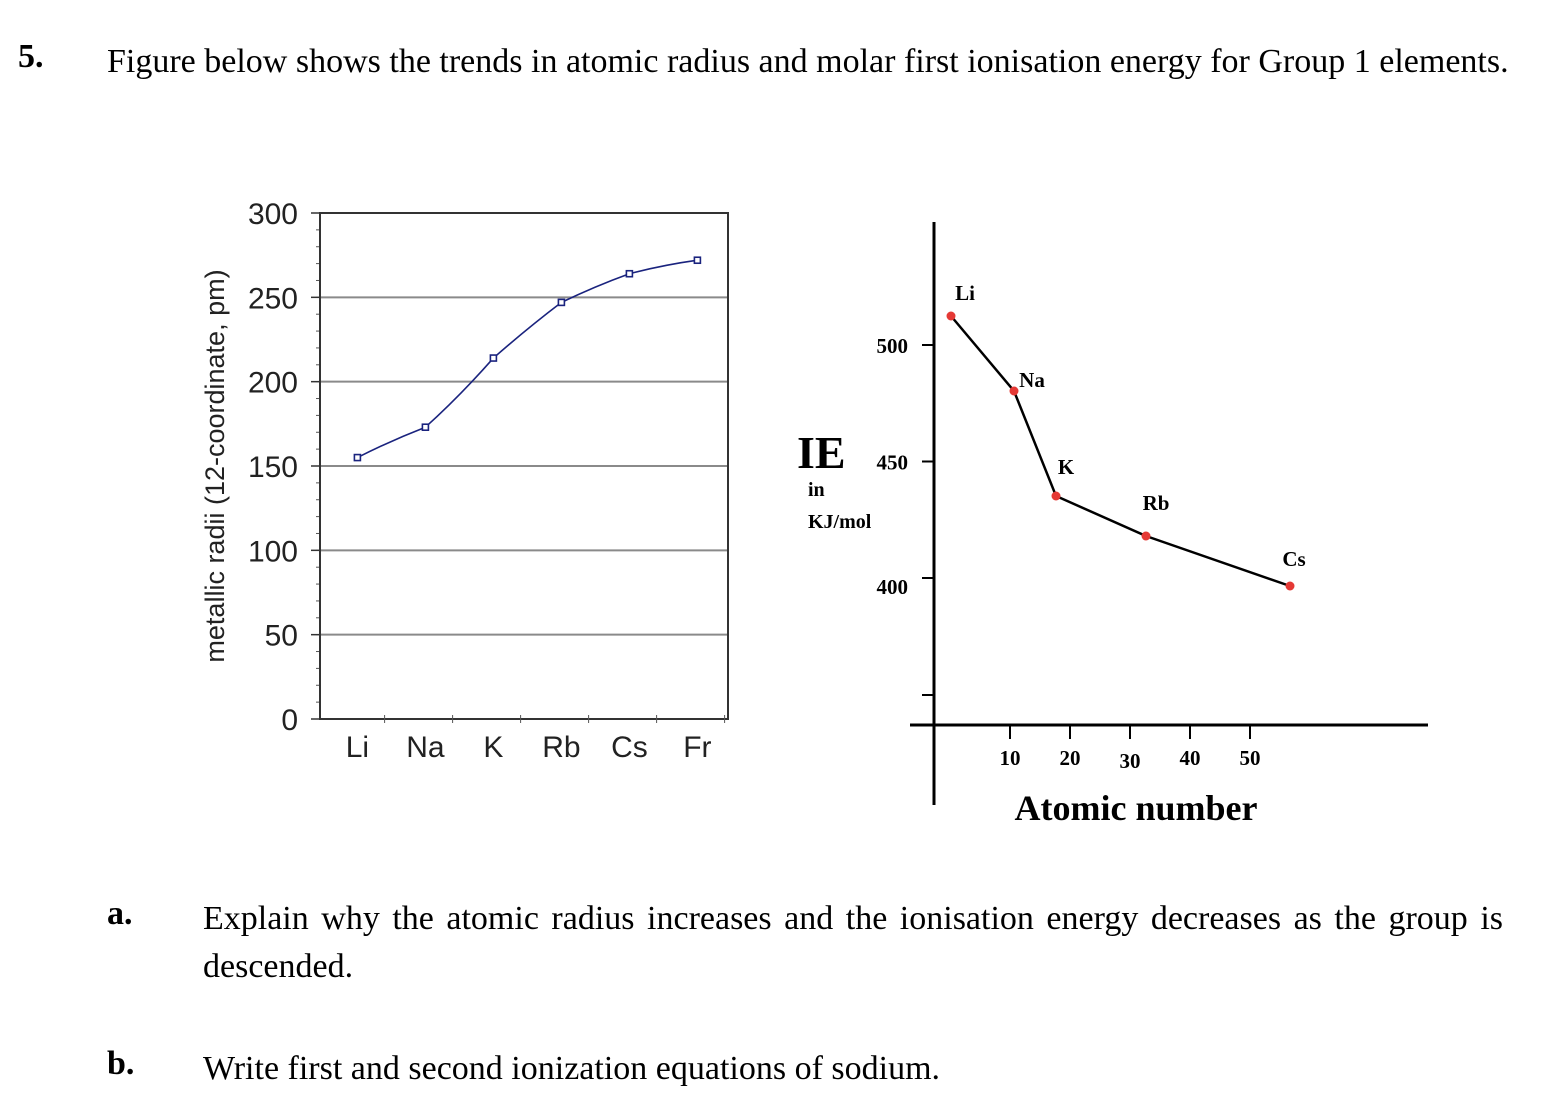  Describe the element at coordinates (273, 383) in the screenshot. I see `y-tick-label: 200` at that location.